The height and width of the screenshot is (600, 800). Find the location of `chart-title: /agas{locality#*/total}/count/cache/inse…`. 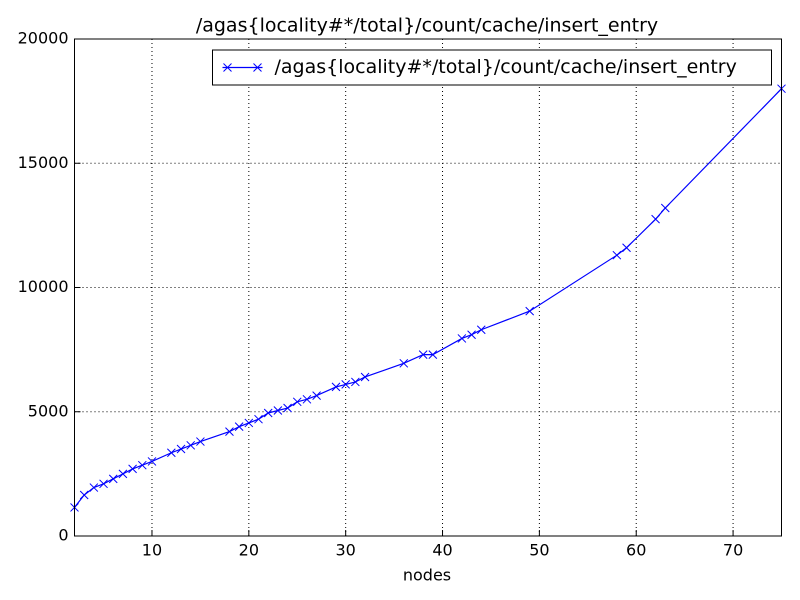

chart-title: /agas{locality#*/total}/count/cache/inse… is located at coordinates (427, 26).